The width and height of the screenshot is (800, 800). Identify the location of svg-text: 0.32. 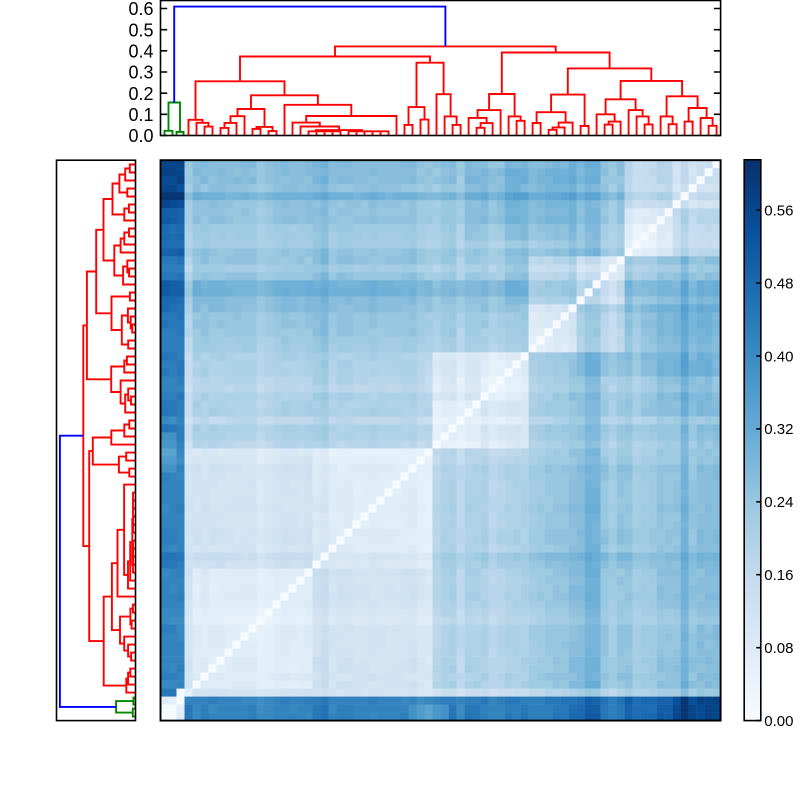
(778, 429).